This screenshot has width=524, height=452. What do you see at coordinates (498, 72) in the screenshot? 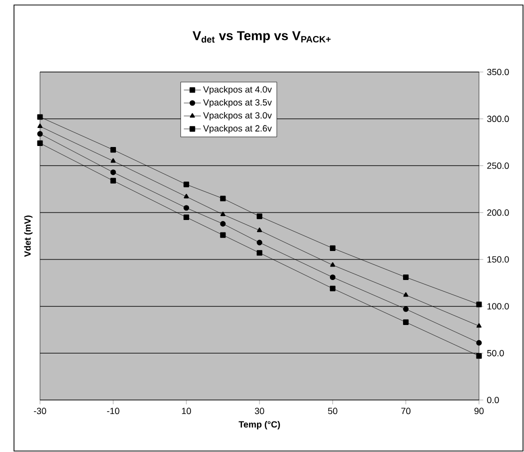
I see `y-tick-label: 350.0` at bounding box center [498, 72].